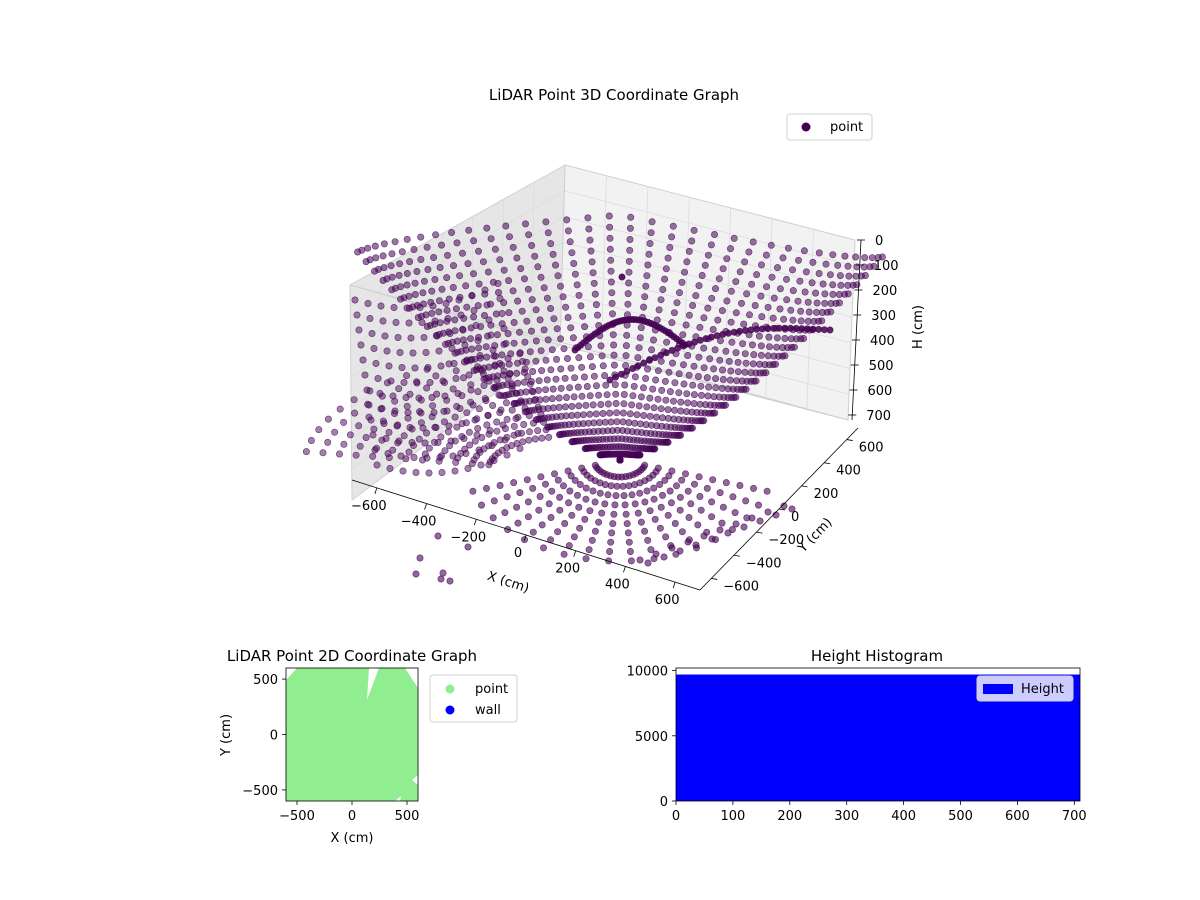 This screenshot has width=1200, height=900. I want to click on legend-label-wall-2d: wall, so click(488, 710).